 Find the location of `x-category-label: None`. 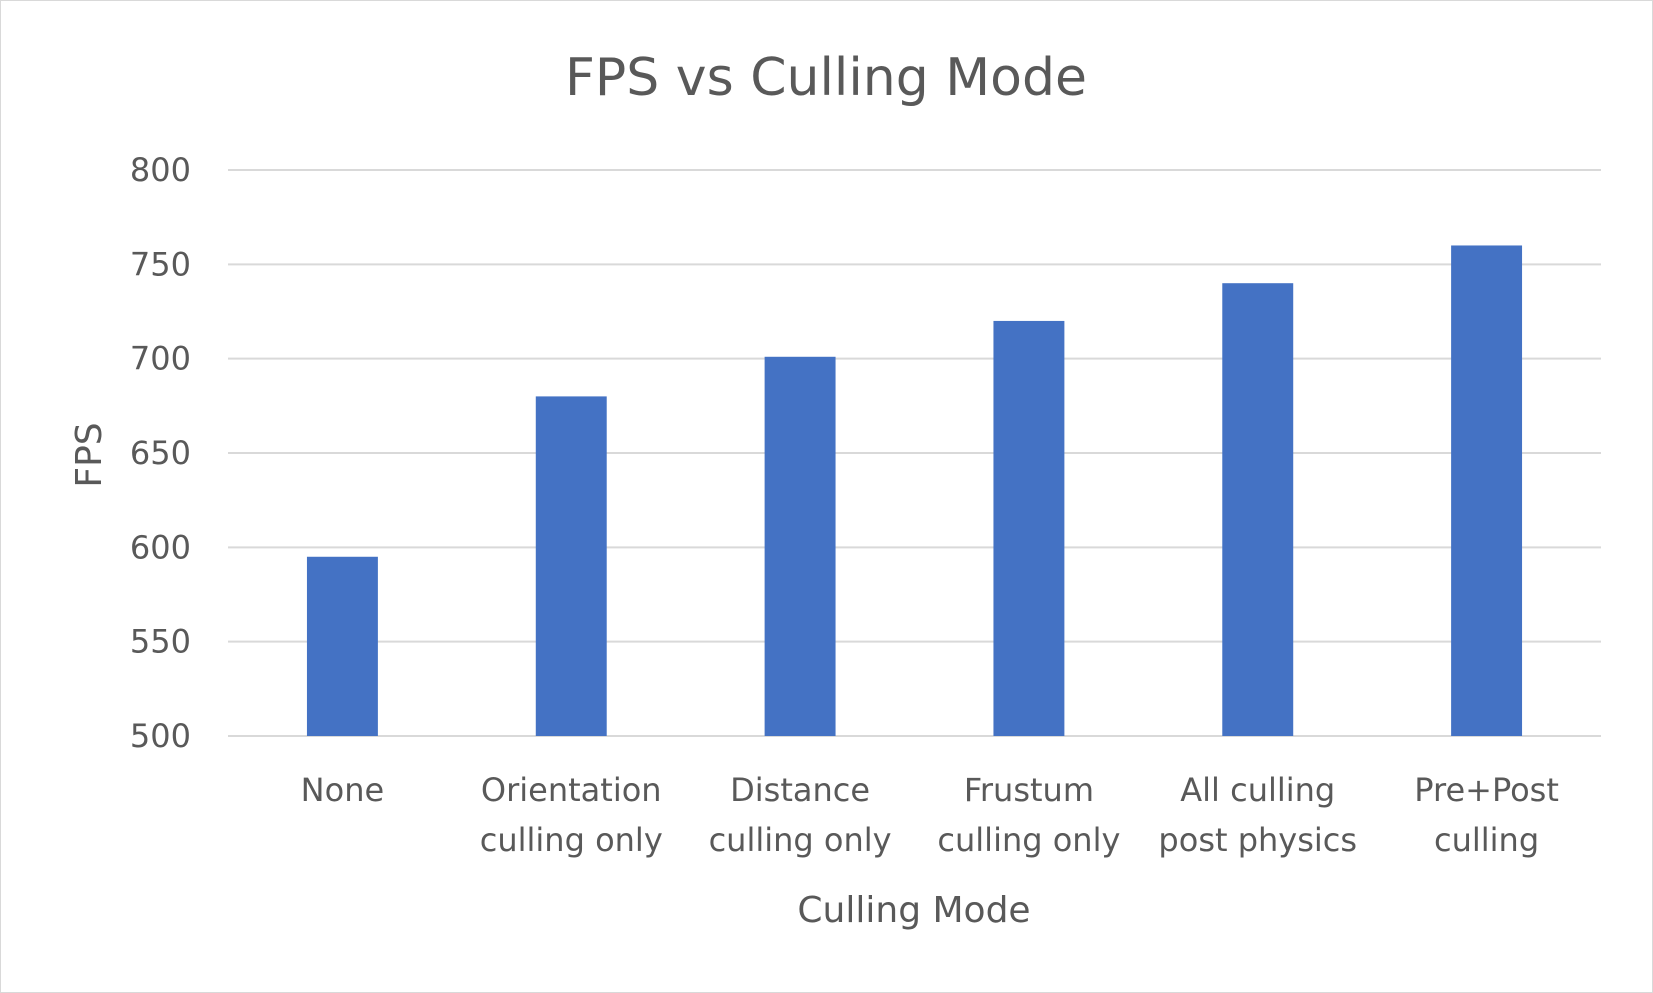

x-category-label: None is located at coordinates (342, 790).